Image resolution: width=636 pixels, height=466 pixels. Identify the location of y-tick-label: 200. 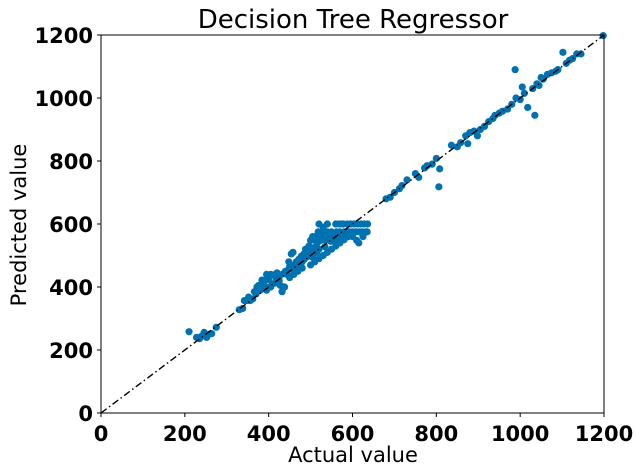
(71, 351).